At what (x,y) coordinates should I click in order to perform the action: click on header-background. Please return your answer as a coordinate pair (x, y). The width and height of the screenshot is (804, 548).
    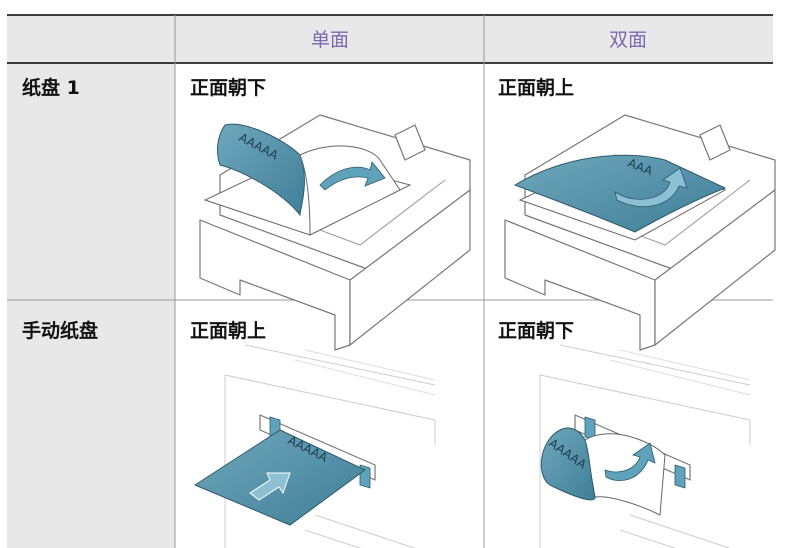
    Looking at the image, I should click on (390, 39).